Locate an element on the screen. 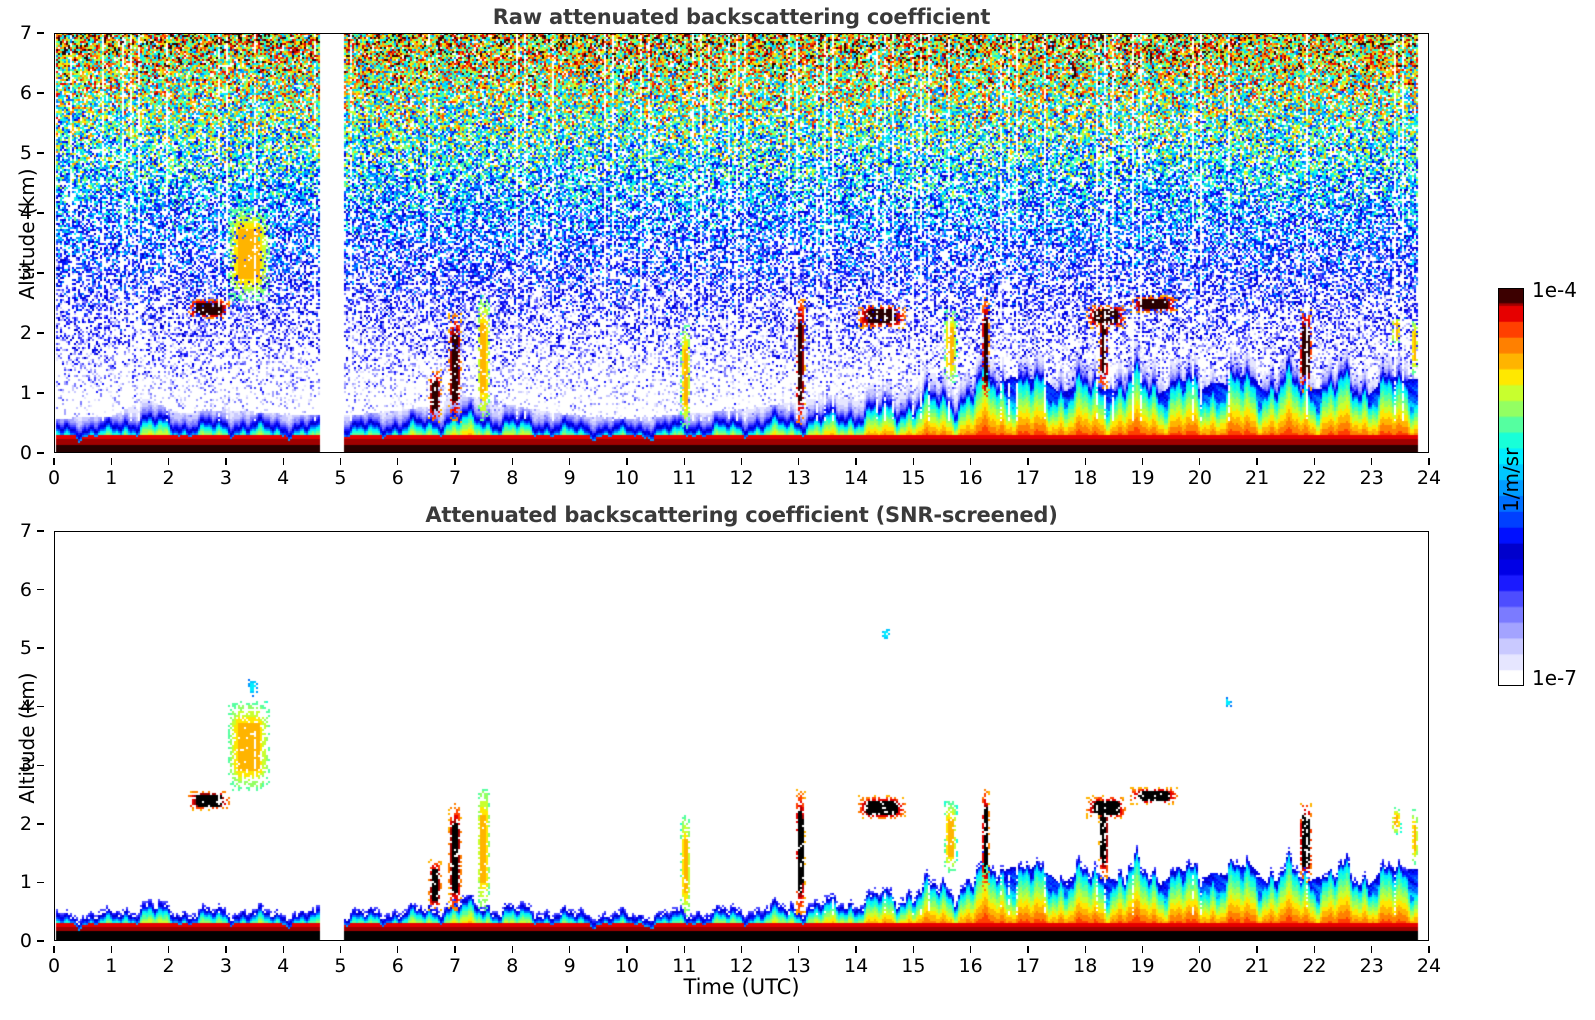 The height and width of the screenshot is (1020, 1595). x-axis-screened: 0 1 2 3 4 5 6 7 8 9 10 11 12 13 14 15 16 17 18 19 20 21 22 23 24 is located at coordinates (744, 961).